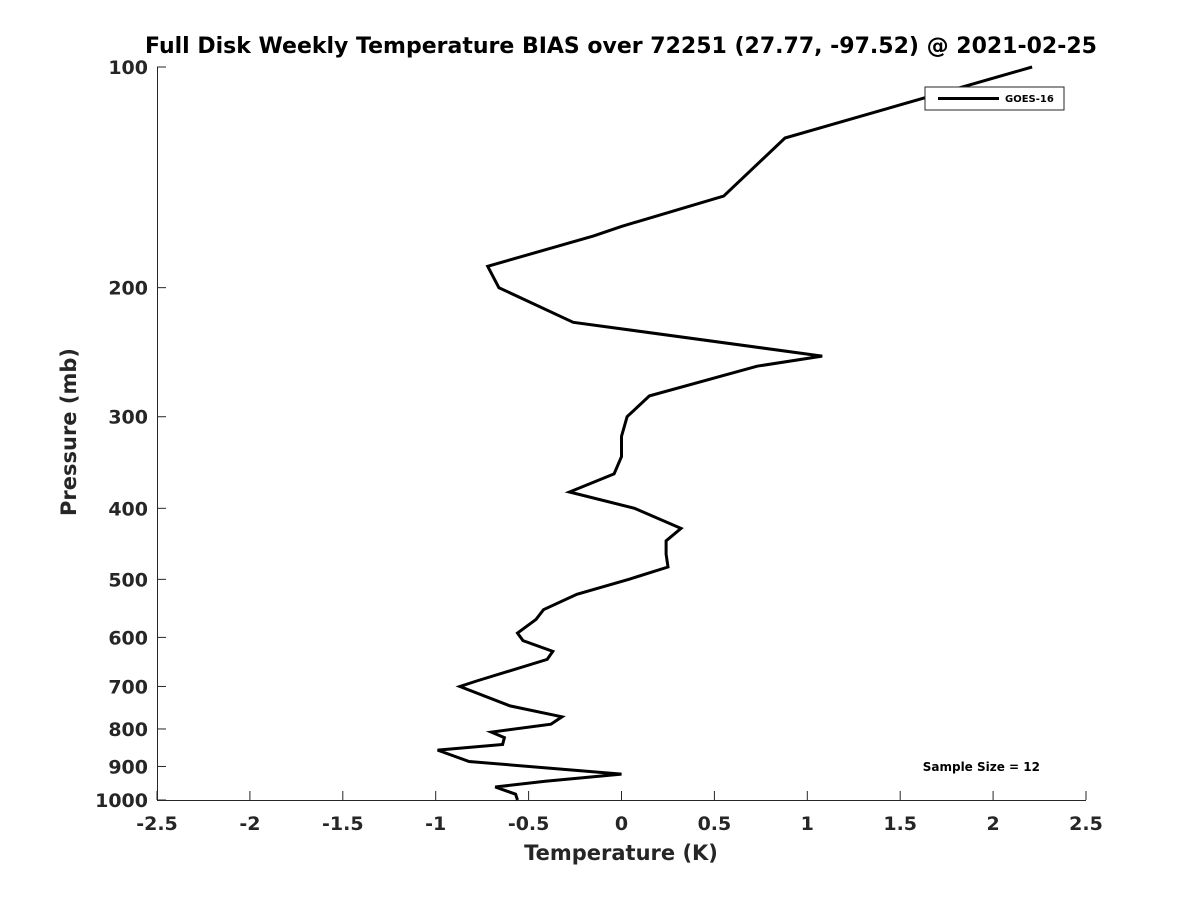 Image resolution: width=1200 pixels, height=900 pixels. What do you see at coordinates (130, 434) in the screenshot?
I see `y-axis-ticks: 100 200 300 400 500 600 700 800 900 1000` at bounding box center [130, 434].